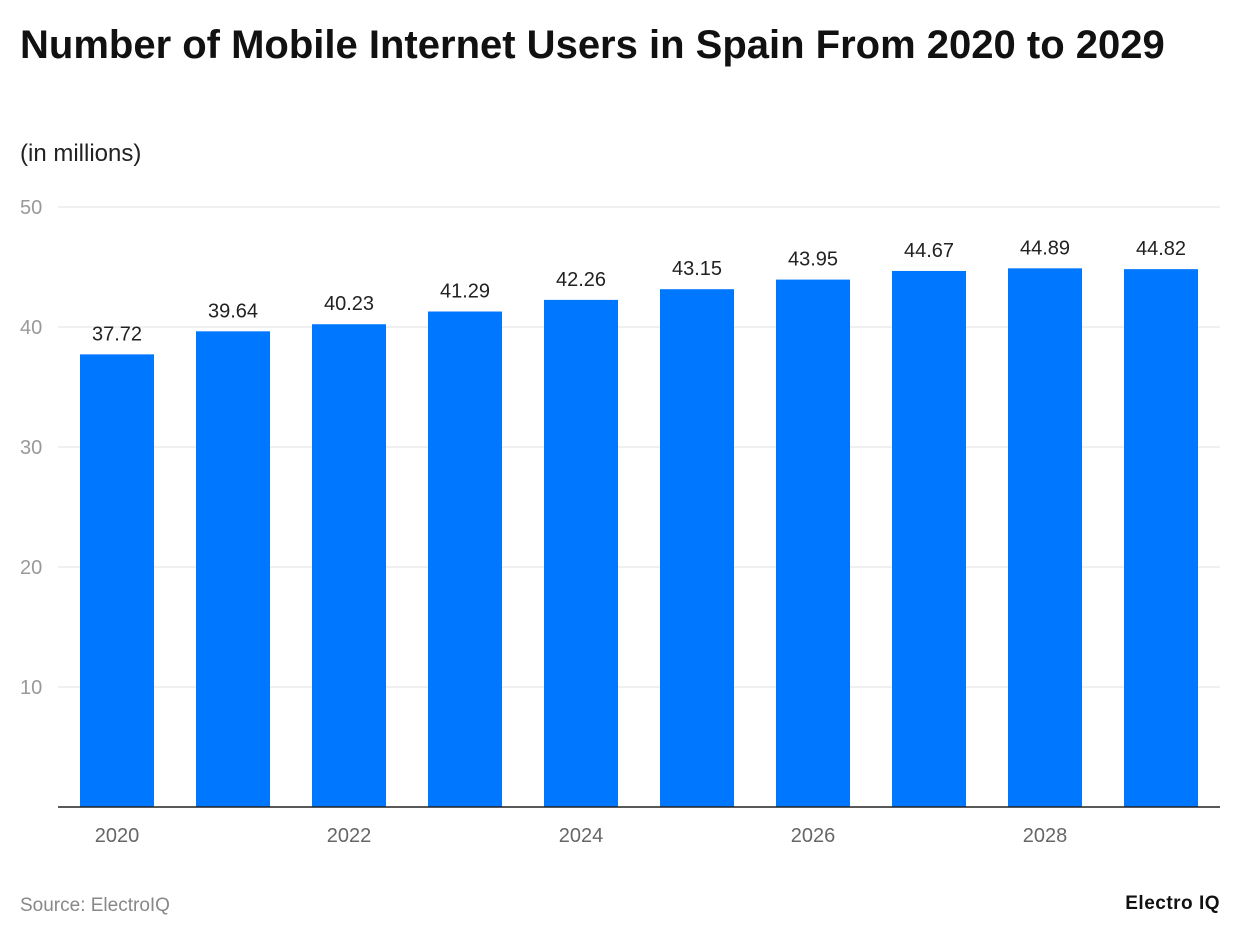 Image resolution: width=1240 pixels, height=940 pixels. I want to click on bar-2025, so click(697, 548).